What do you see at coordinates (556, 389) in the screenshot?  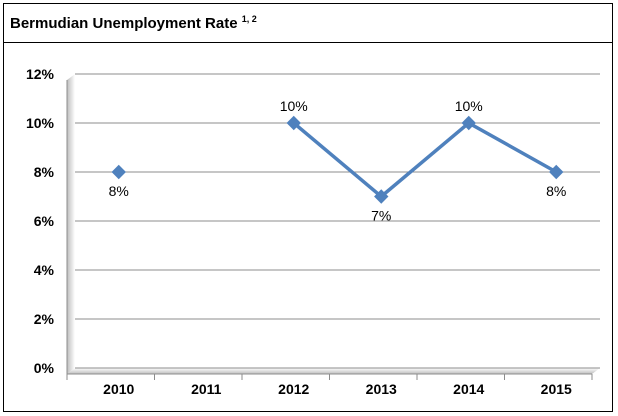 I see `x-tick-label: 2015` at bounding box center [556, 389].